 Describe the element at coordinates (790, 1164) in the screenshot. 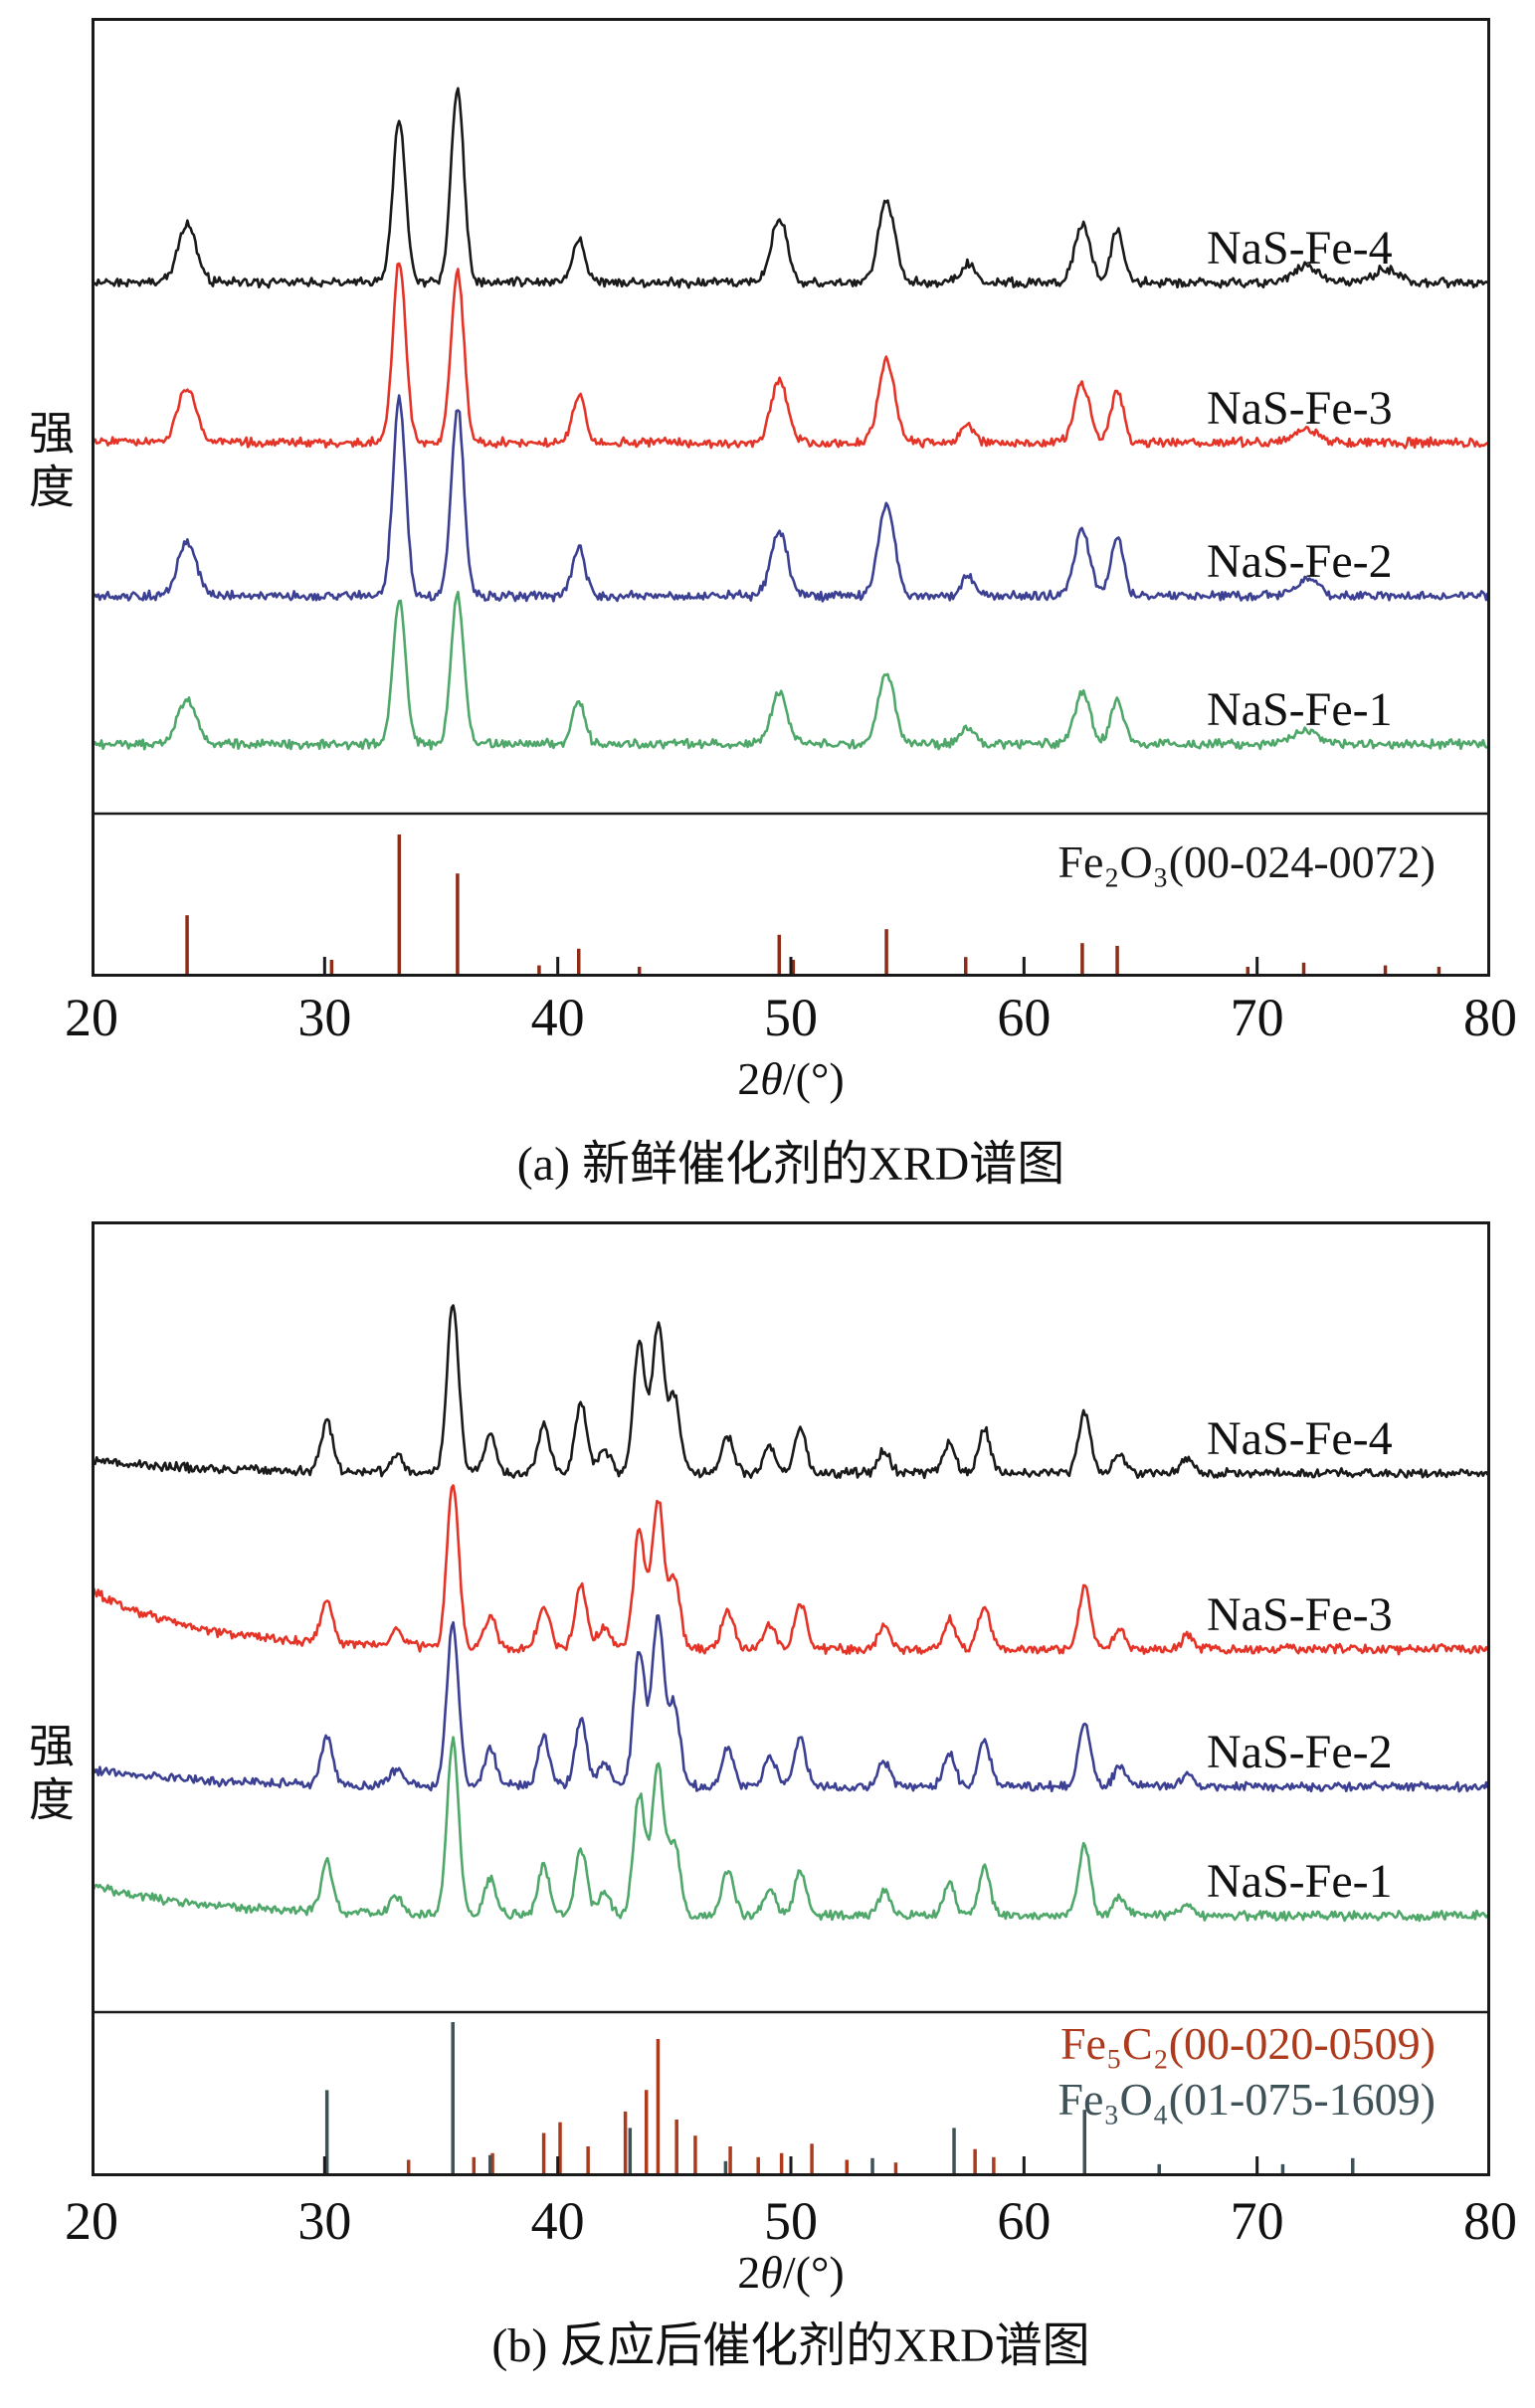

I see `panel-a-caption: (a) 新鲜催化剂的XRD谱图` at that location.